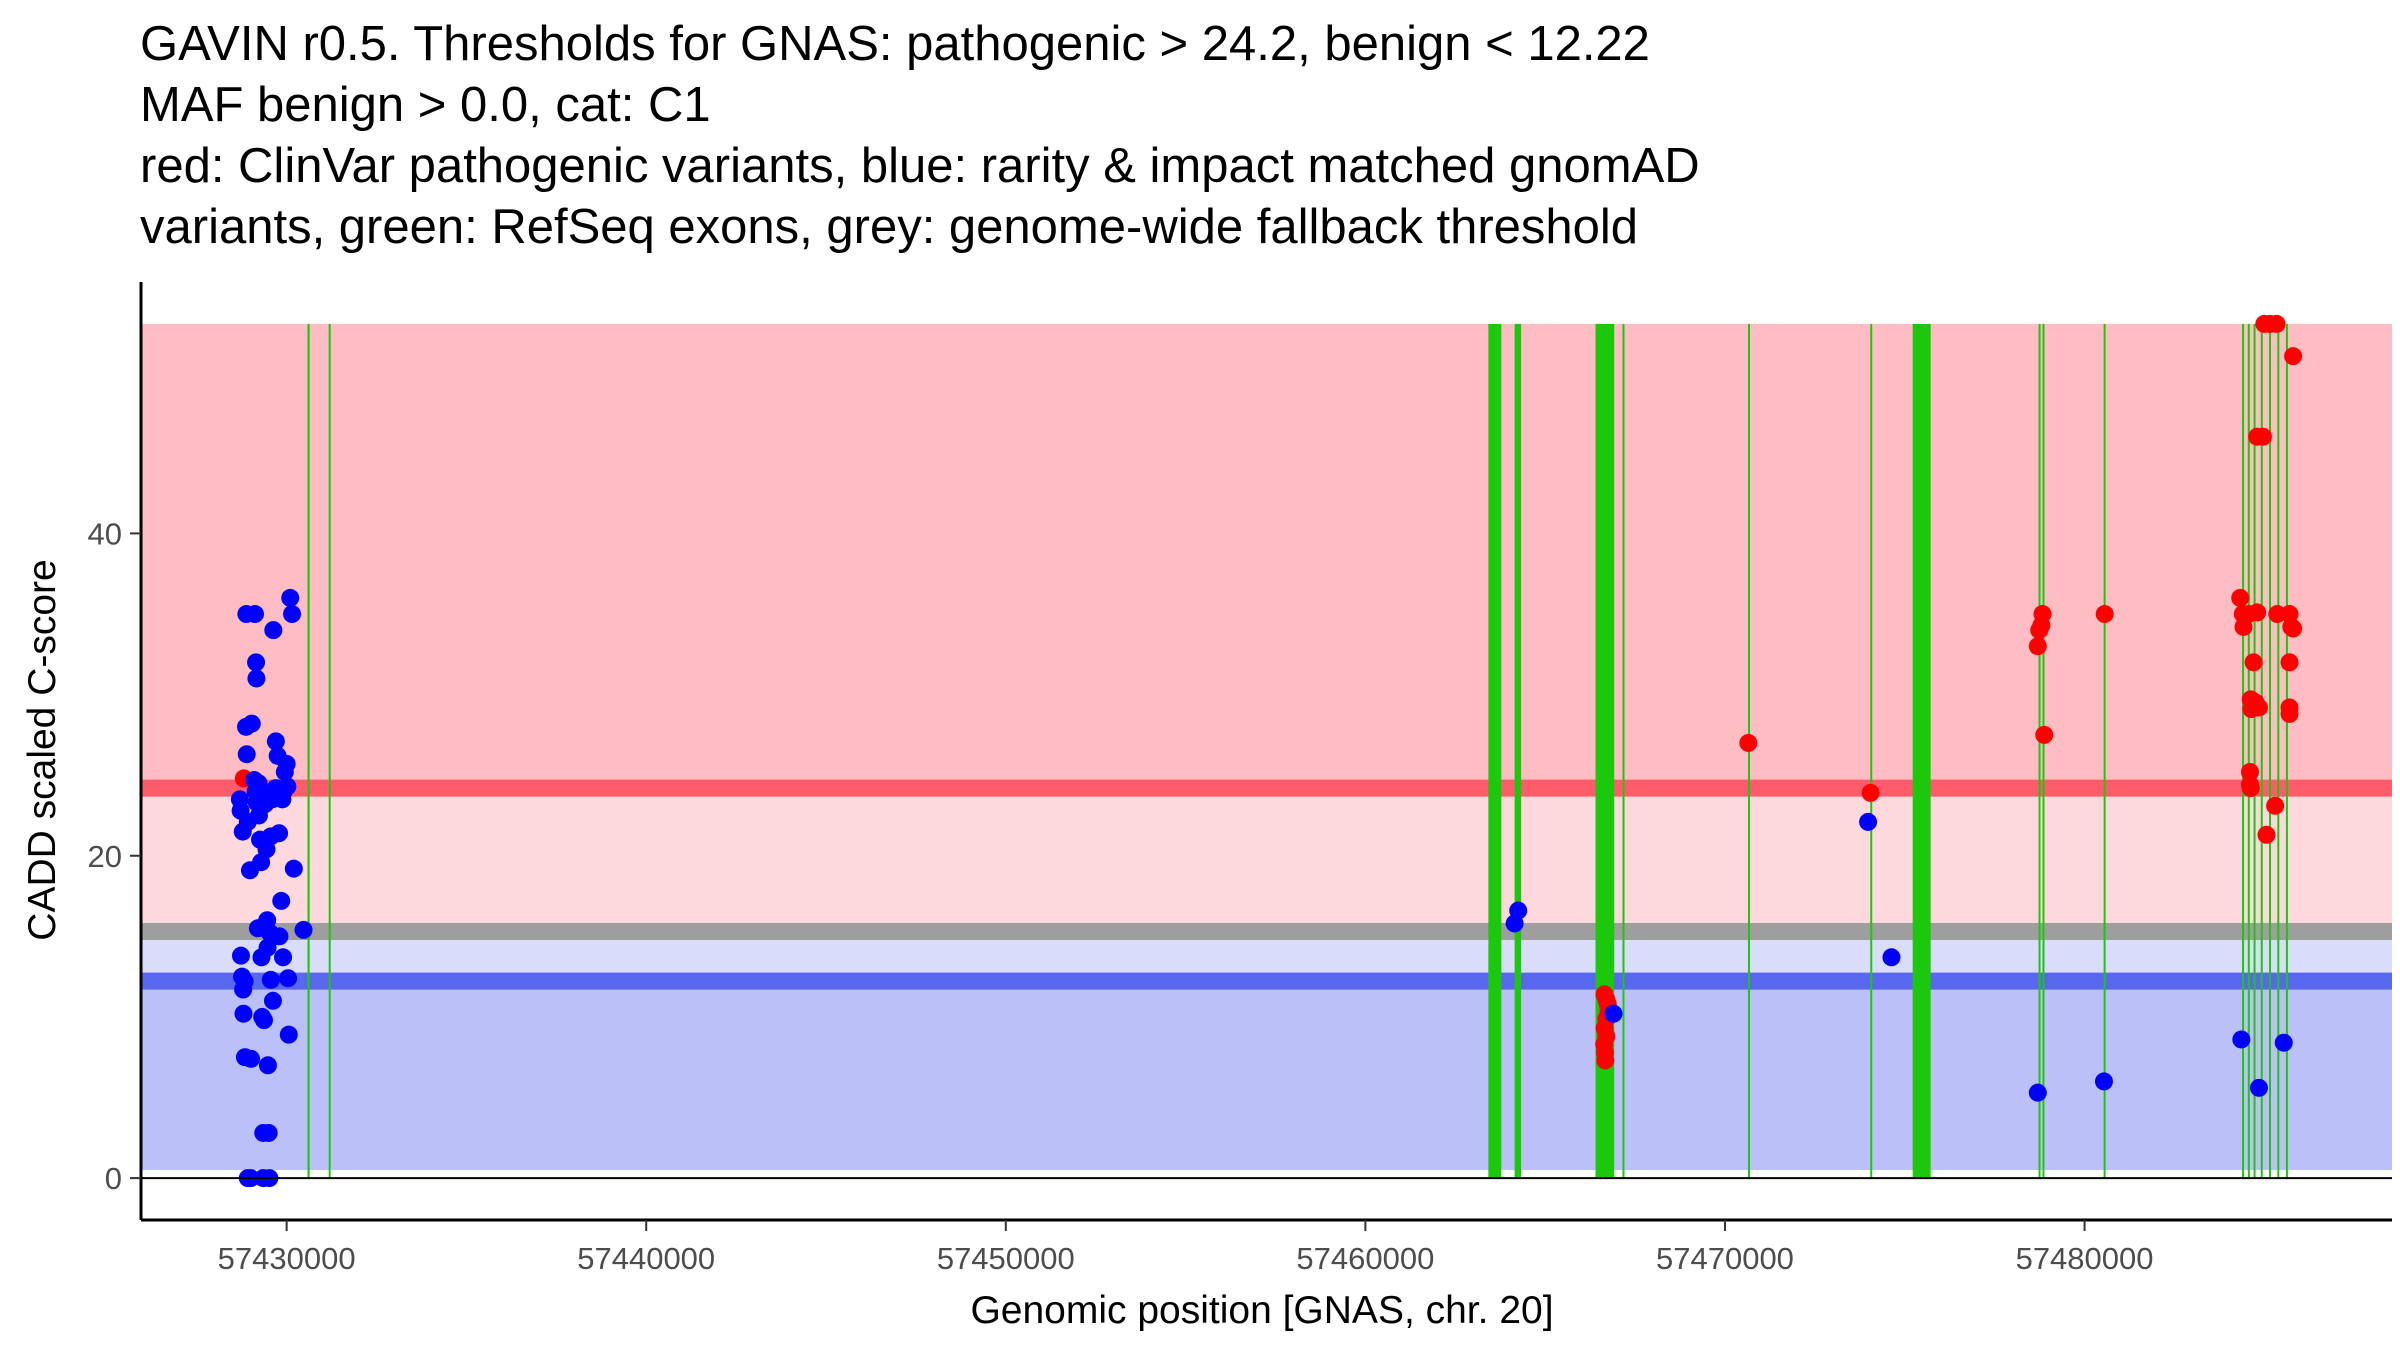  What do you see at coordinates (105, 533) in the screenshot?
I see `y-tick-label: 40` at bounding box center [105, 533].